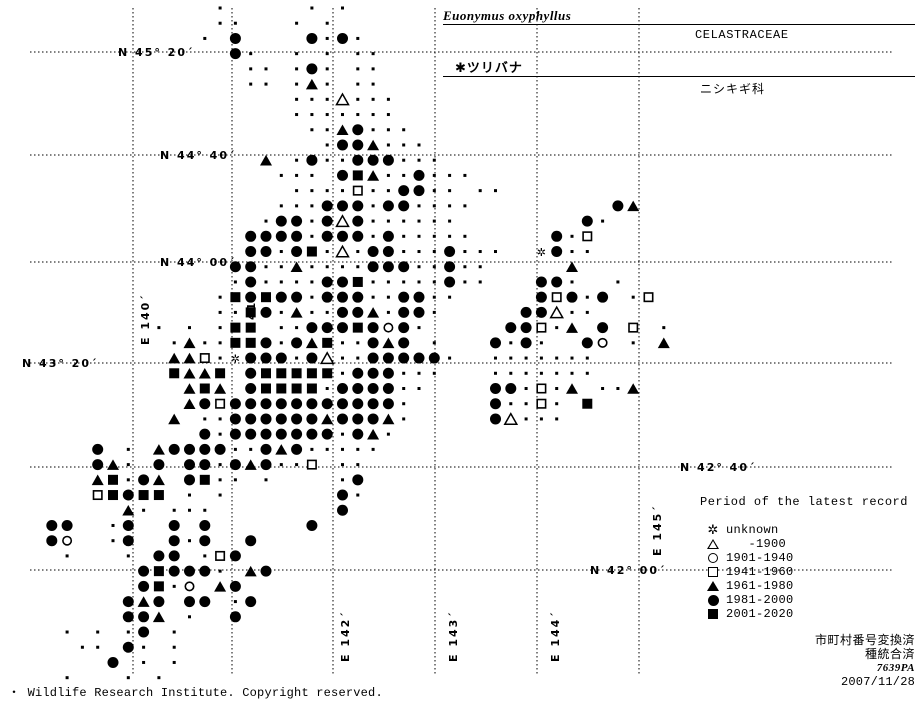 This screenshot has width=923, height=703. What do you see at coordinates (804, 614) in the screenshot?
I see `legend-row-square-filled: 2001-2020` at bounding box center [804, 614].